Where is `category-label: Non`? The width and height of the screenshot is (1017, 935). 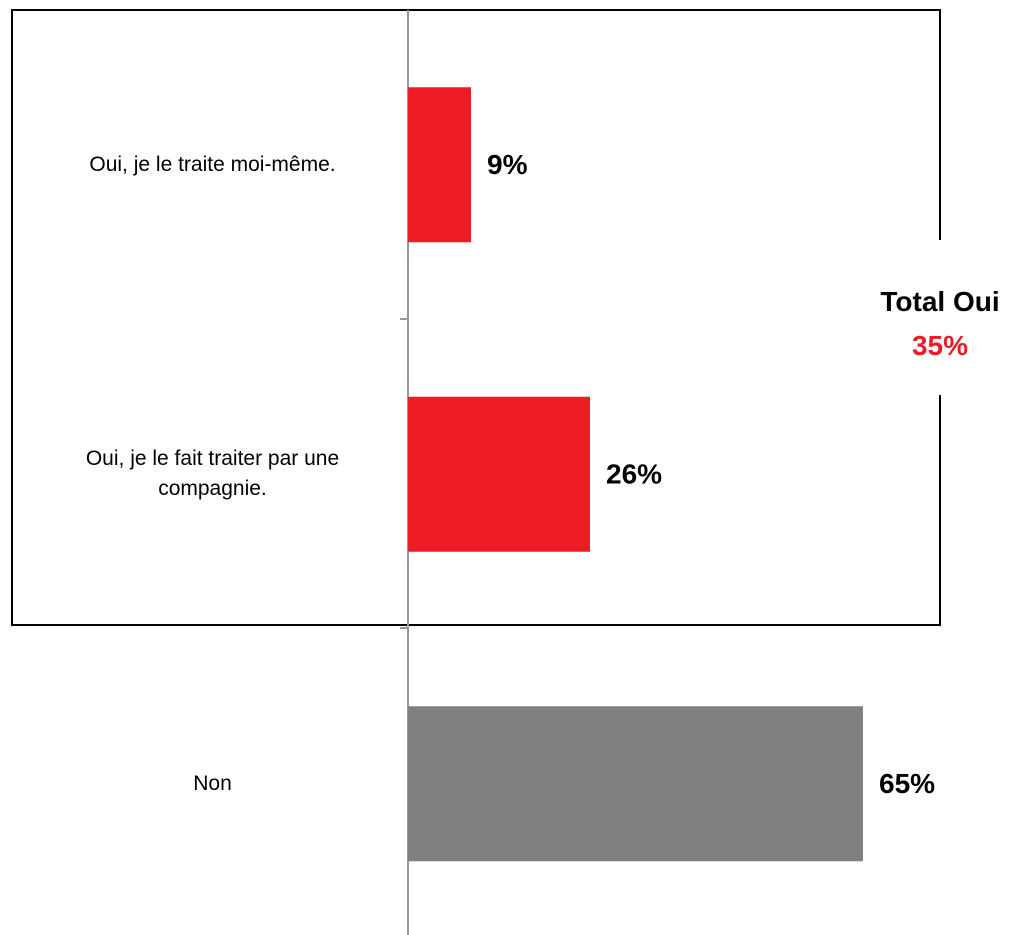 category-label: Non is located at coordinates (212, 783).